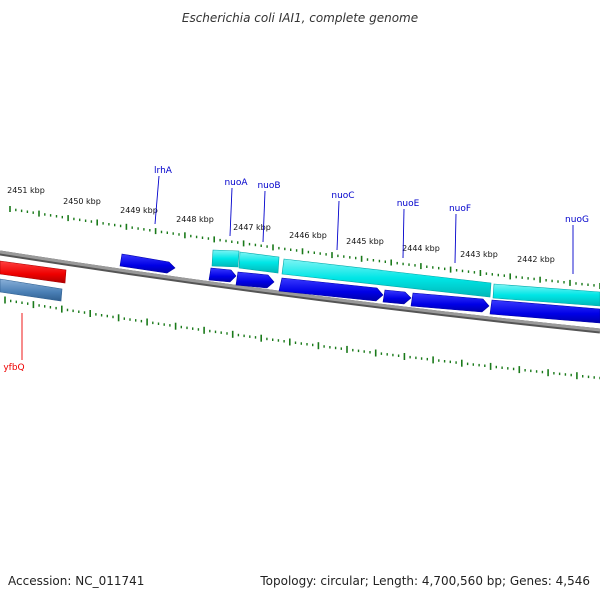 This screenshot has width=600, height=600. I want to click on gene-nuoG-cds, so click(546, 295).